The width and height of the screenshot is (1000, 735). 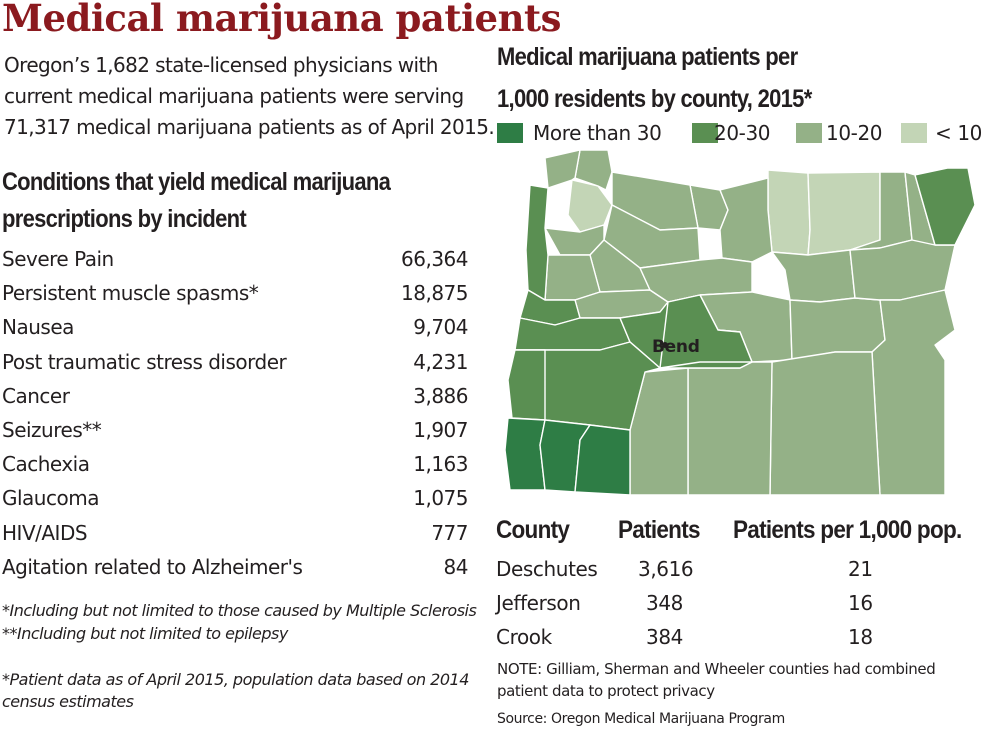 I want to click on bend-city-label: Bend, so click(x=676, y=347).